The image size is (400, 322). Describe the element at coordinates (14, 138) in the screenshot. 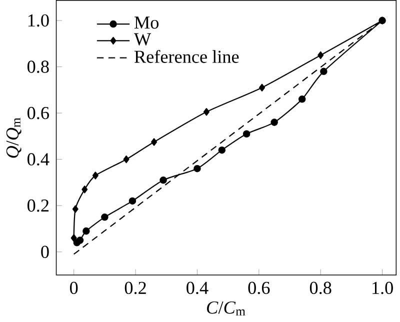

I see `y-axis-title: Q/Q$_{m}$` at that location.